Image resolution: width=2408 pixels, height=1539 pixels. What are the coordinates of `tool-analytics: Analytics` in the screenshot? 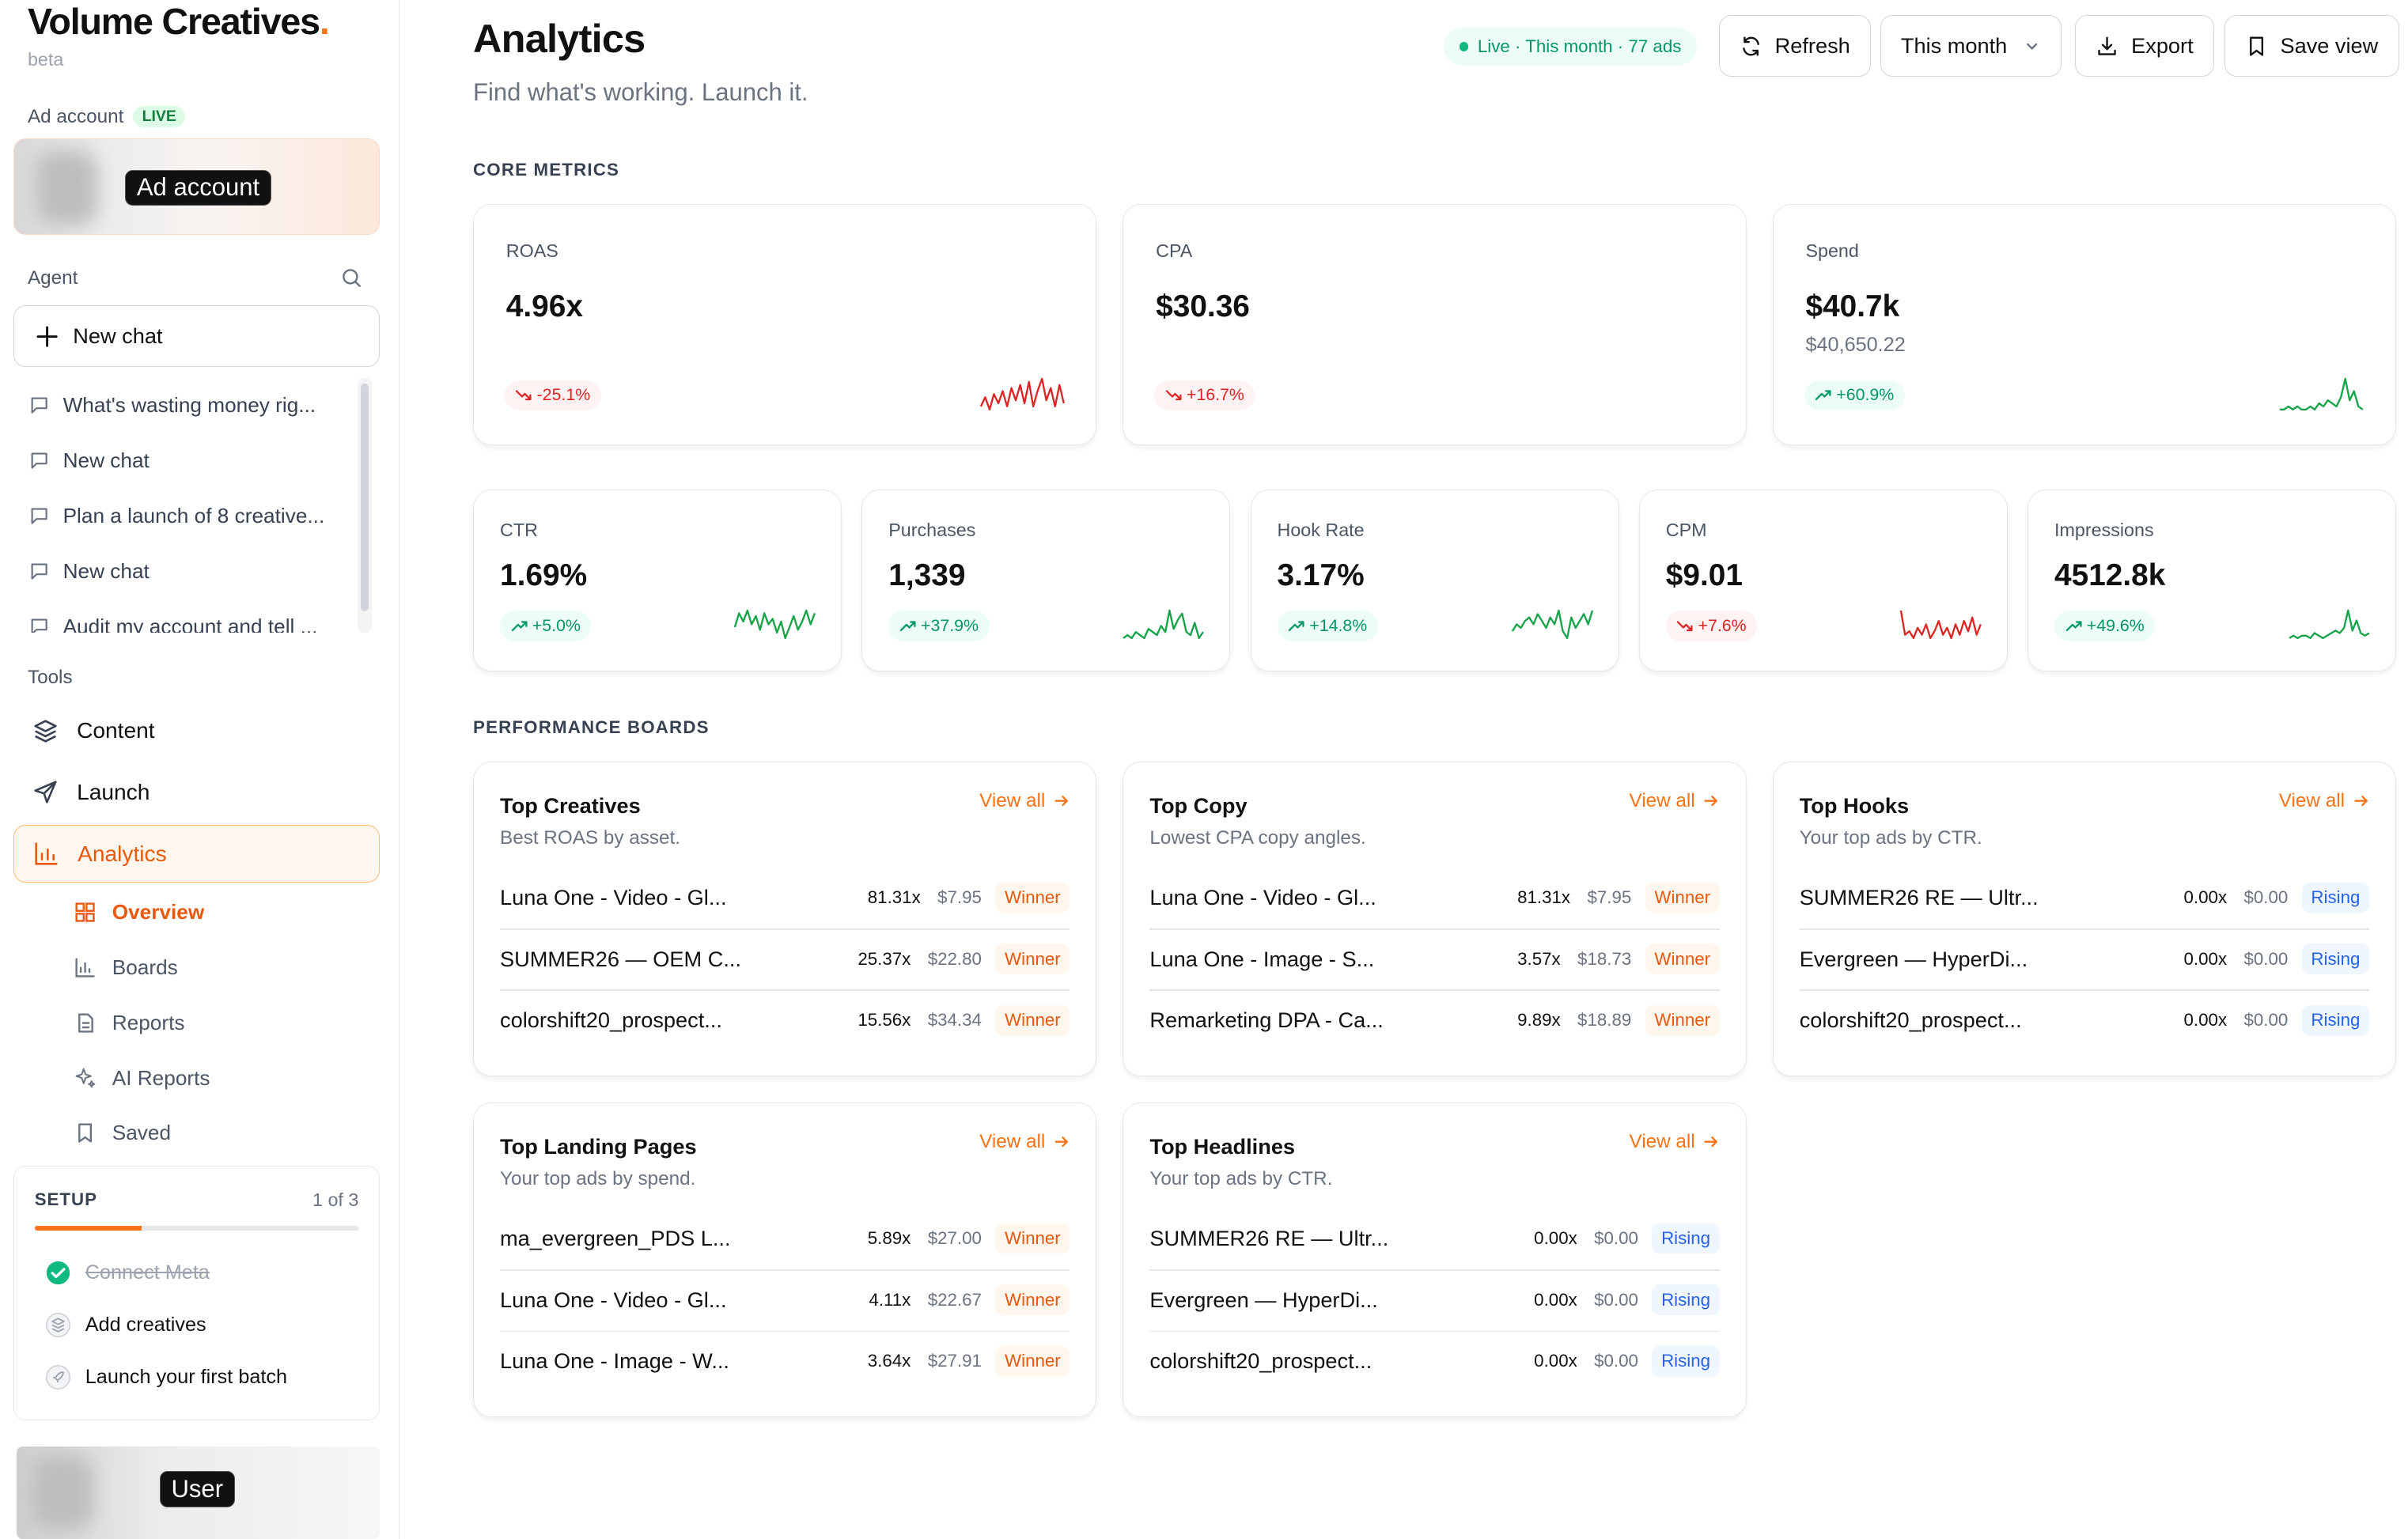 It's located at (196, 854).